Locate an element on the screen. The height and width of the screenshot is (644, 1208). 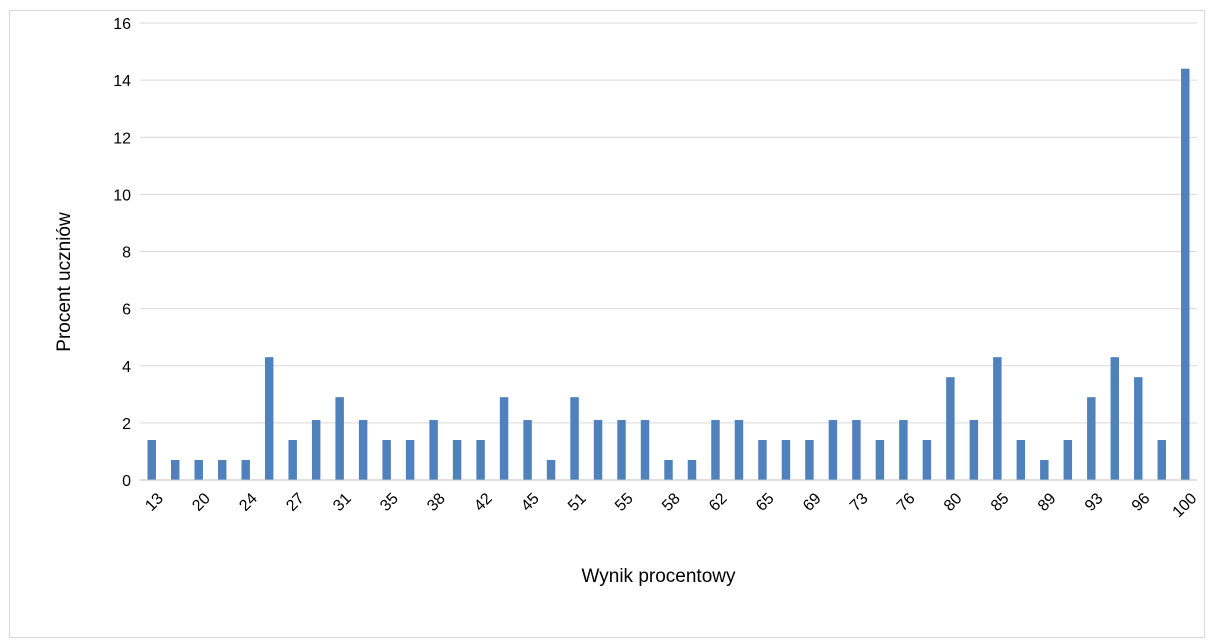
y-tick-label: 12 is located at coordinates (122, 138).